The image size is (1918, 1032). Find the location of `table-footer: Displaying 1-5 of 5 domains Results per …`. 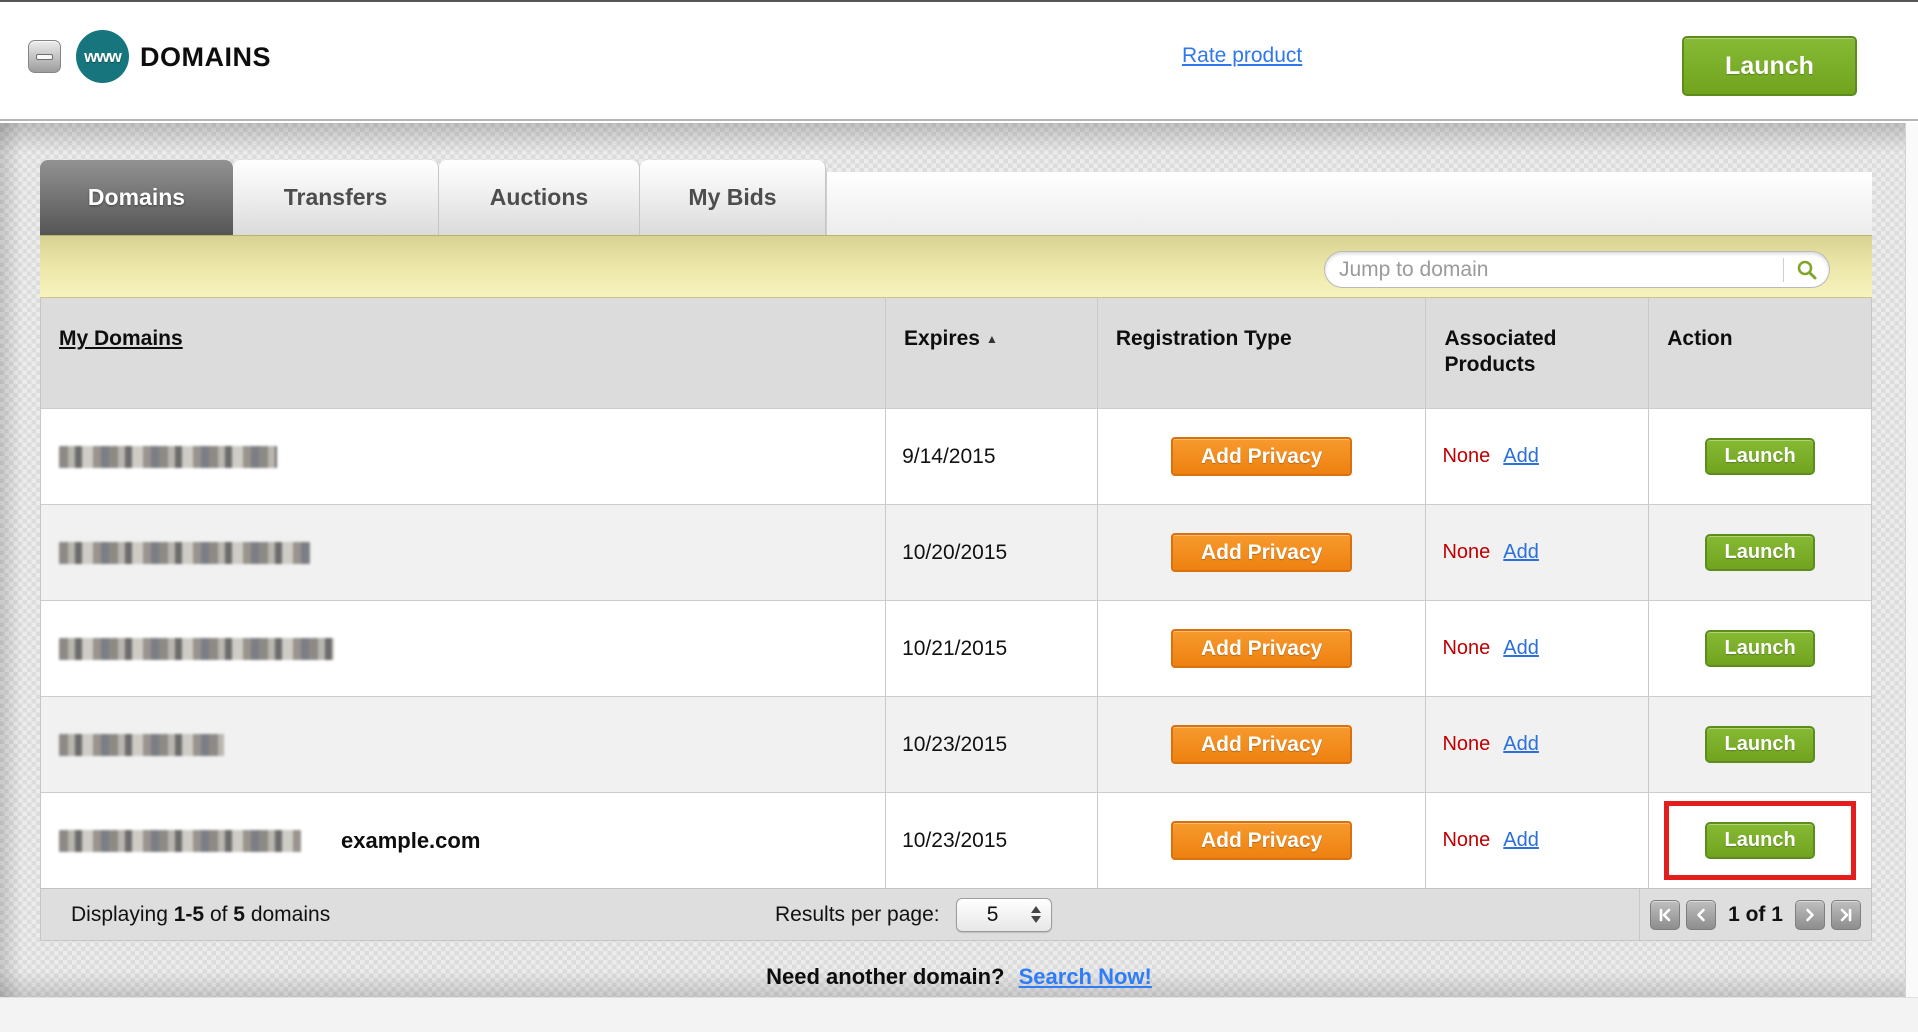

table-footer: Displaying 1-5 of 5 domains Results per … is located at coordinates (956, 914).